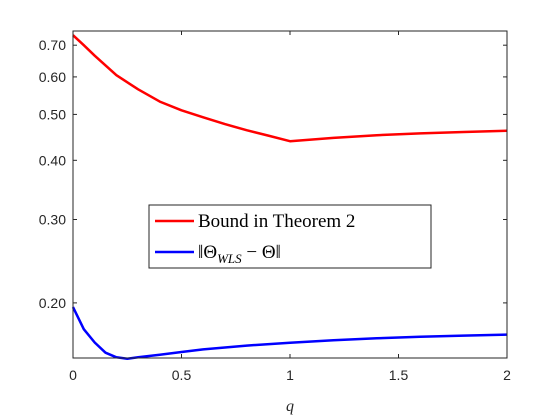 This screenshot has width=560, height=420. What do you see at coordinates (73, 375) in the screenshot?
I see `x-tick-label: 0` at bounding box center [73, 375].